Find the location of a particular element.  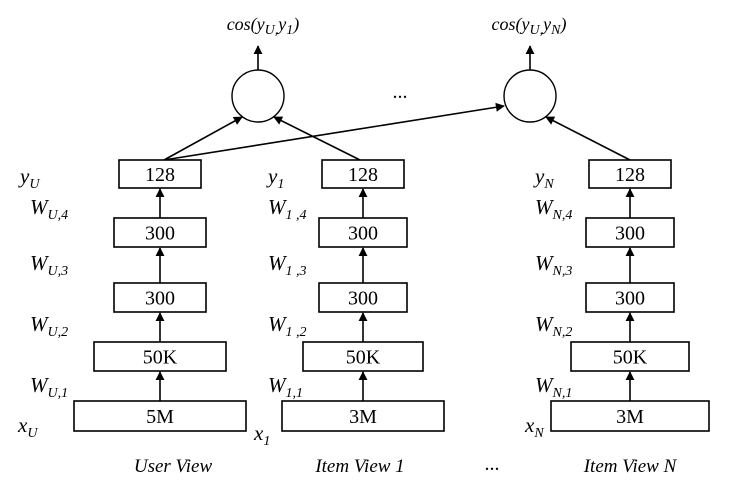

weight-label-sub: 1,1 is located at coordinates (295, 393).